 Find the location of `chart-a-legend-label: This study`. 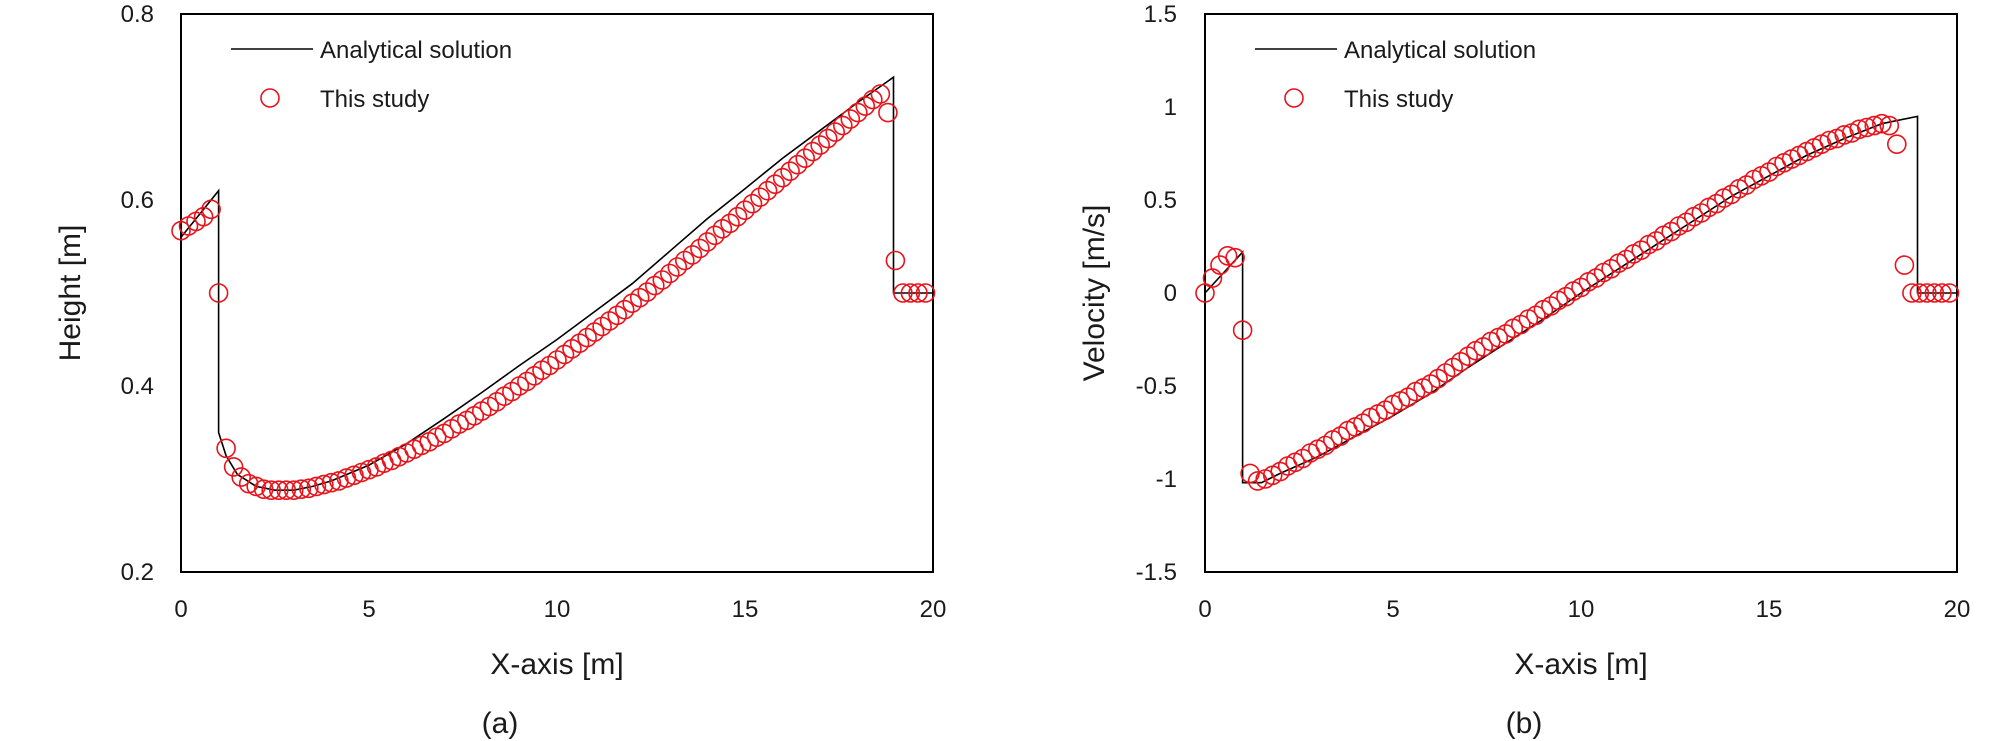

chart-a-legend-label: This study is located at coordinates (374, 99).